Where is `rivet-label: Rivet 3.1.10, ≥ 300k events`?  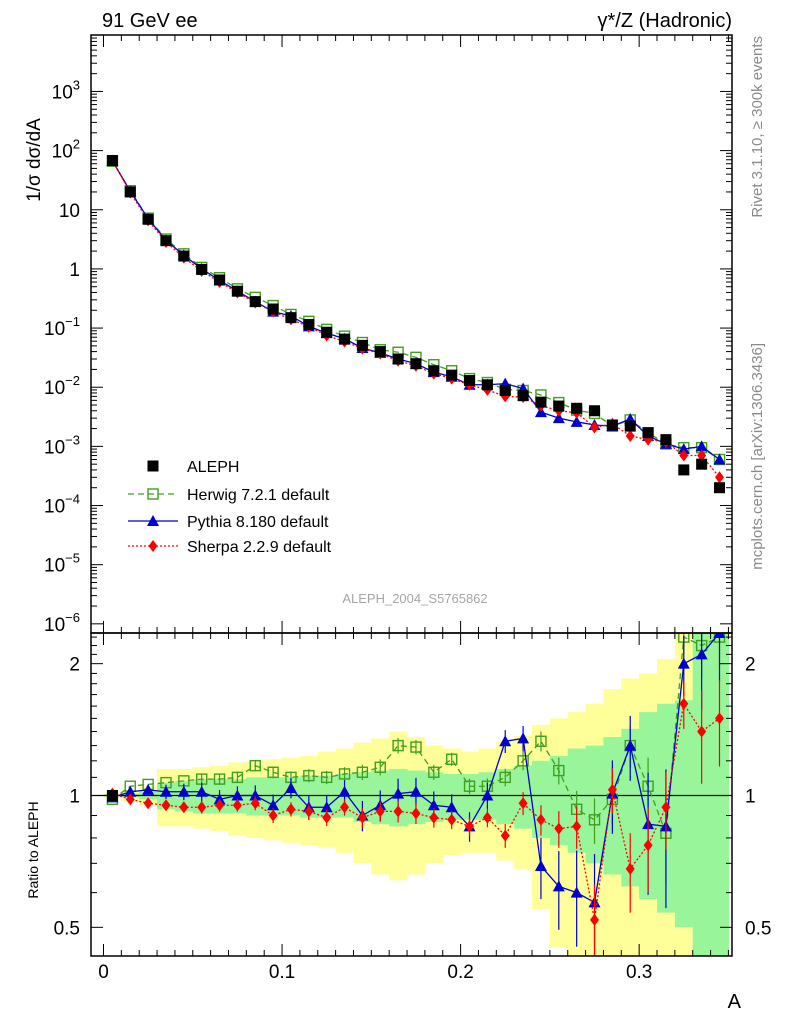
rivet-label: Rivet 3.1.10, ≥ 300k events is located at coordinates (757, 127).